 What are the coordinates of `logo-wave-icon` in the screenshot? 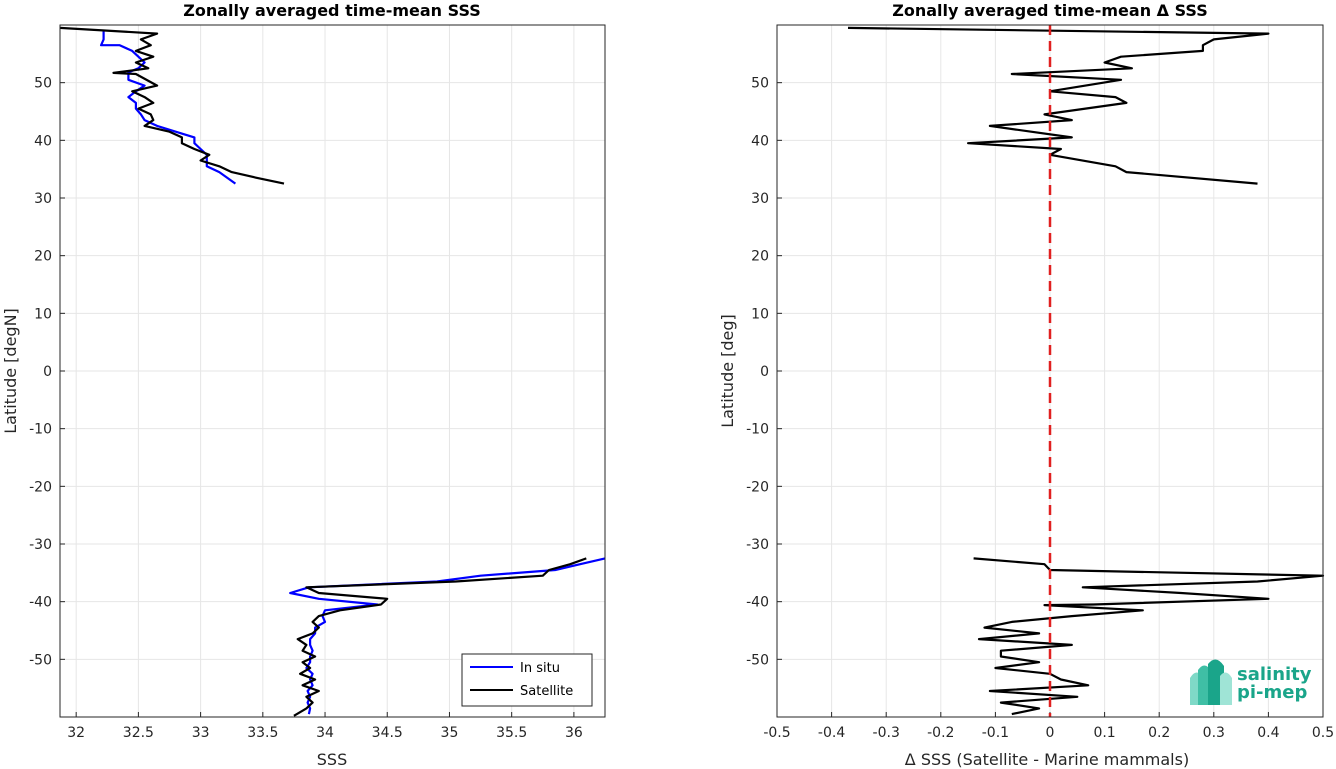 It's located at (1211, 682).